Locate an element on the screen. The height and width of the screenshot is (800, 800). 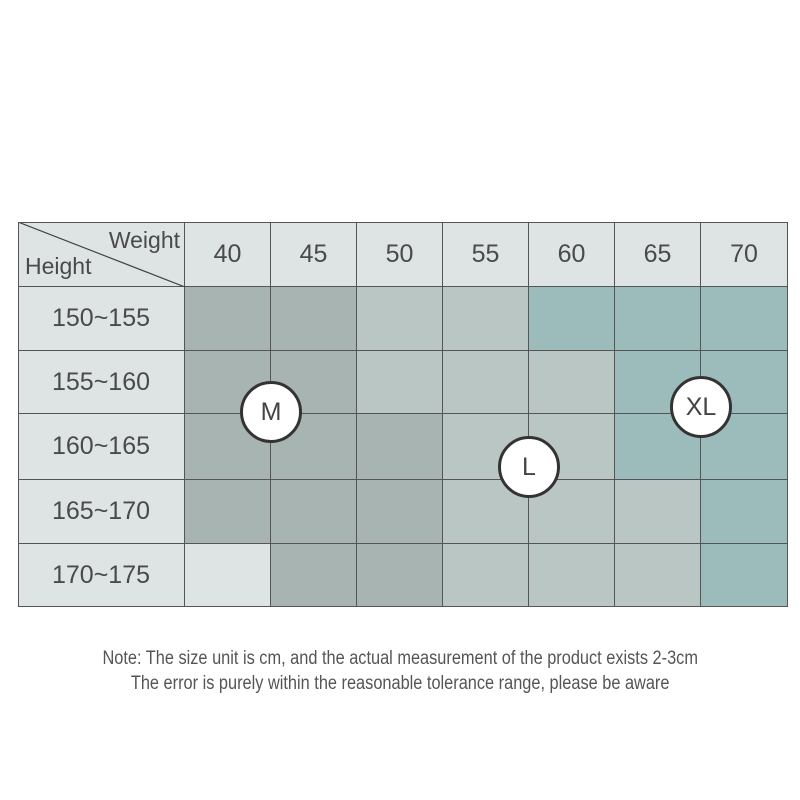
corner-header-cell: Weight Height is located at coordinates (101, 254).